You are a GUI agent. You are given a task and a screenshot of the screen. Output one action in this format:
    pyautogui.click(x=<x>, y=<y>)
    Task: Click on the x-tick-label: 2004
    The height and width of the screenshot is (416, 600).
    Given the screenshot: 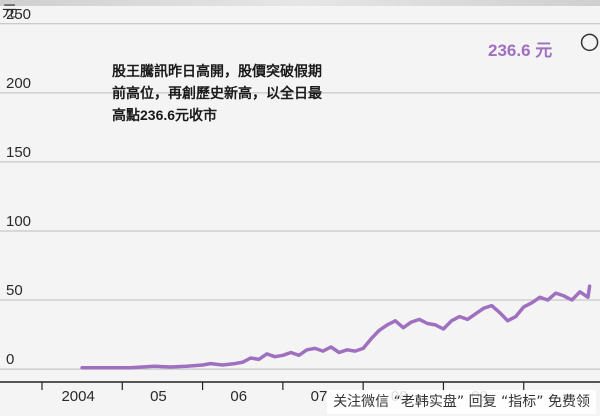 What is the action you would take?
    pyautogui.click(x=77, y=396)
    